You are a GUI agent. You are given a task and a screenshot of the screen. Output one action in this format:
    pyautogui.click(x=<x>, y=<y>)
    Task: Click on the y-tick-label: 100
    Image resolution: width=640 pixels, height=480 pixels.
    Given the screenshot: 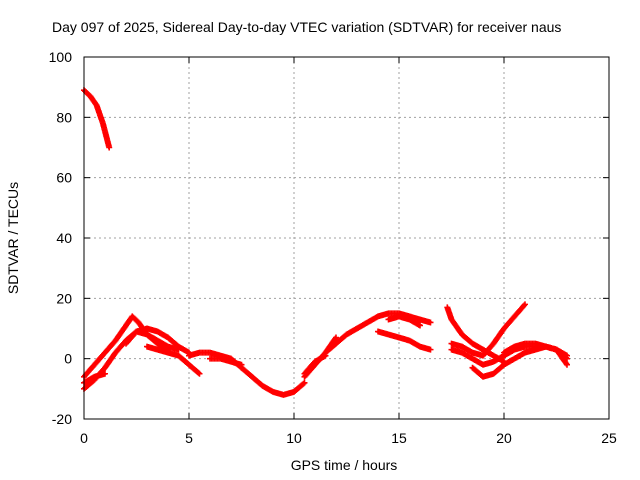 What is the action you would take?
    pyautogui.click(x=61, y=57)
    